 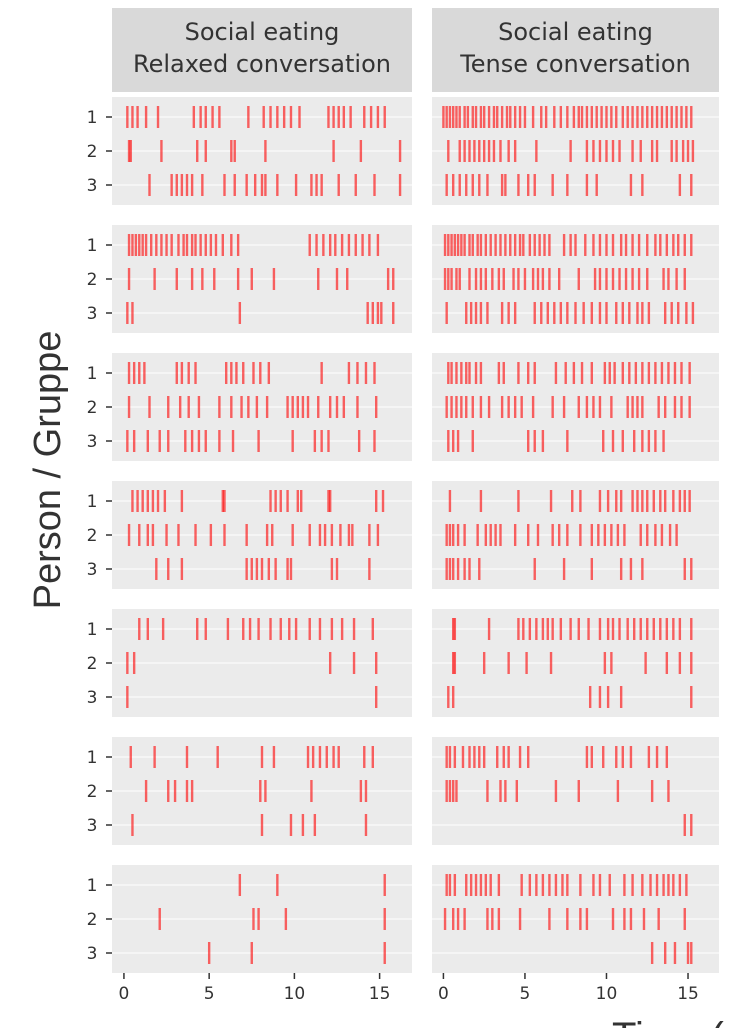 I want to click on strip-label: Relaxed conversation, so click(x=262, y=64).